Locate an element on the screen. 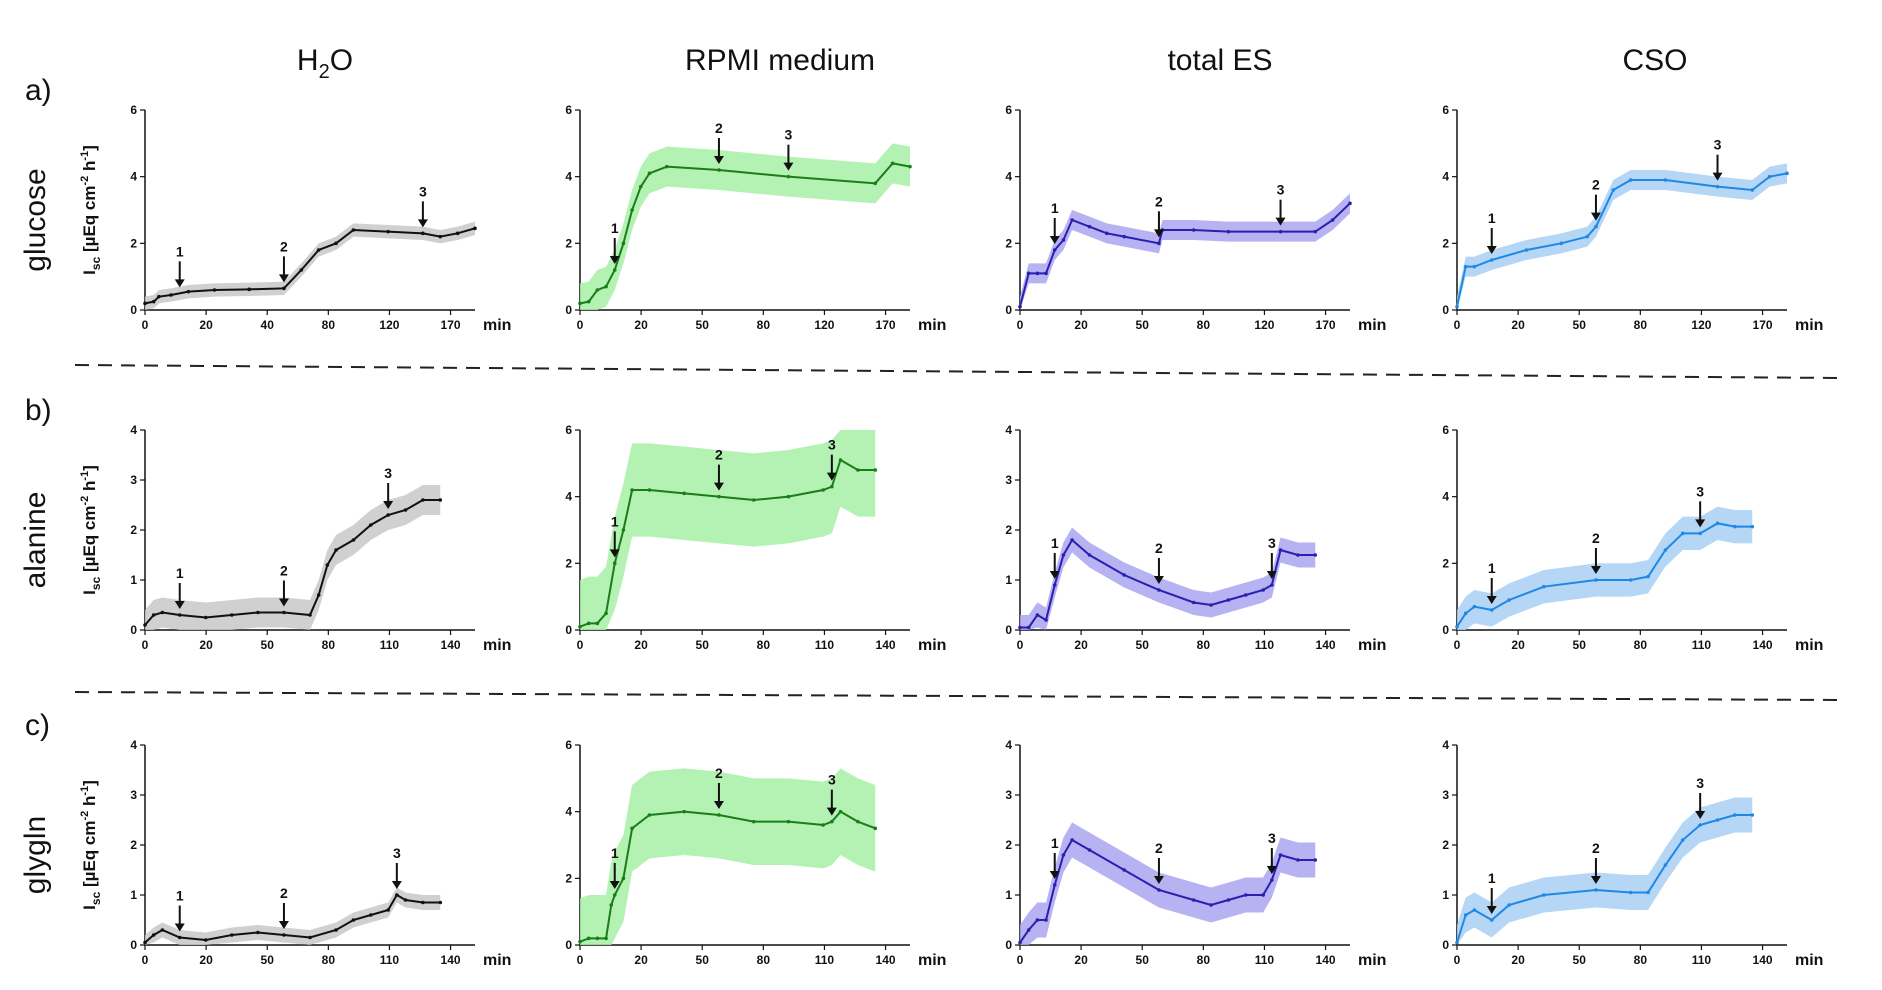  row-name: glygln is located at coordinates (35, 855).